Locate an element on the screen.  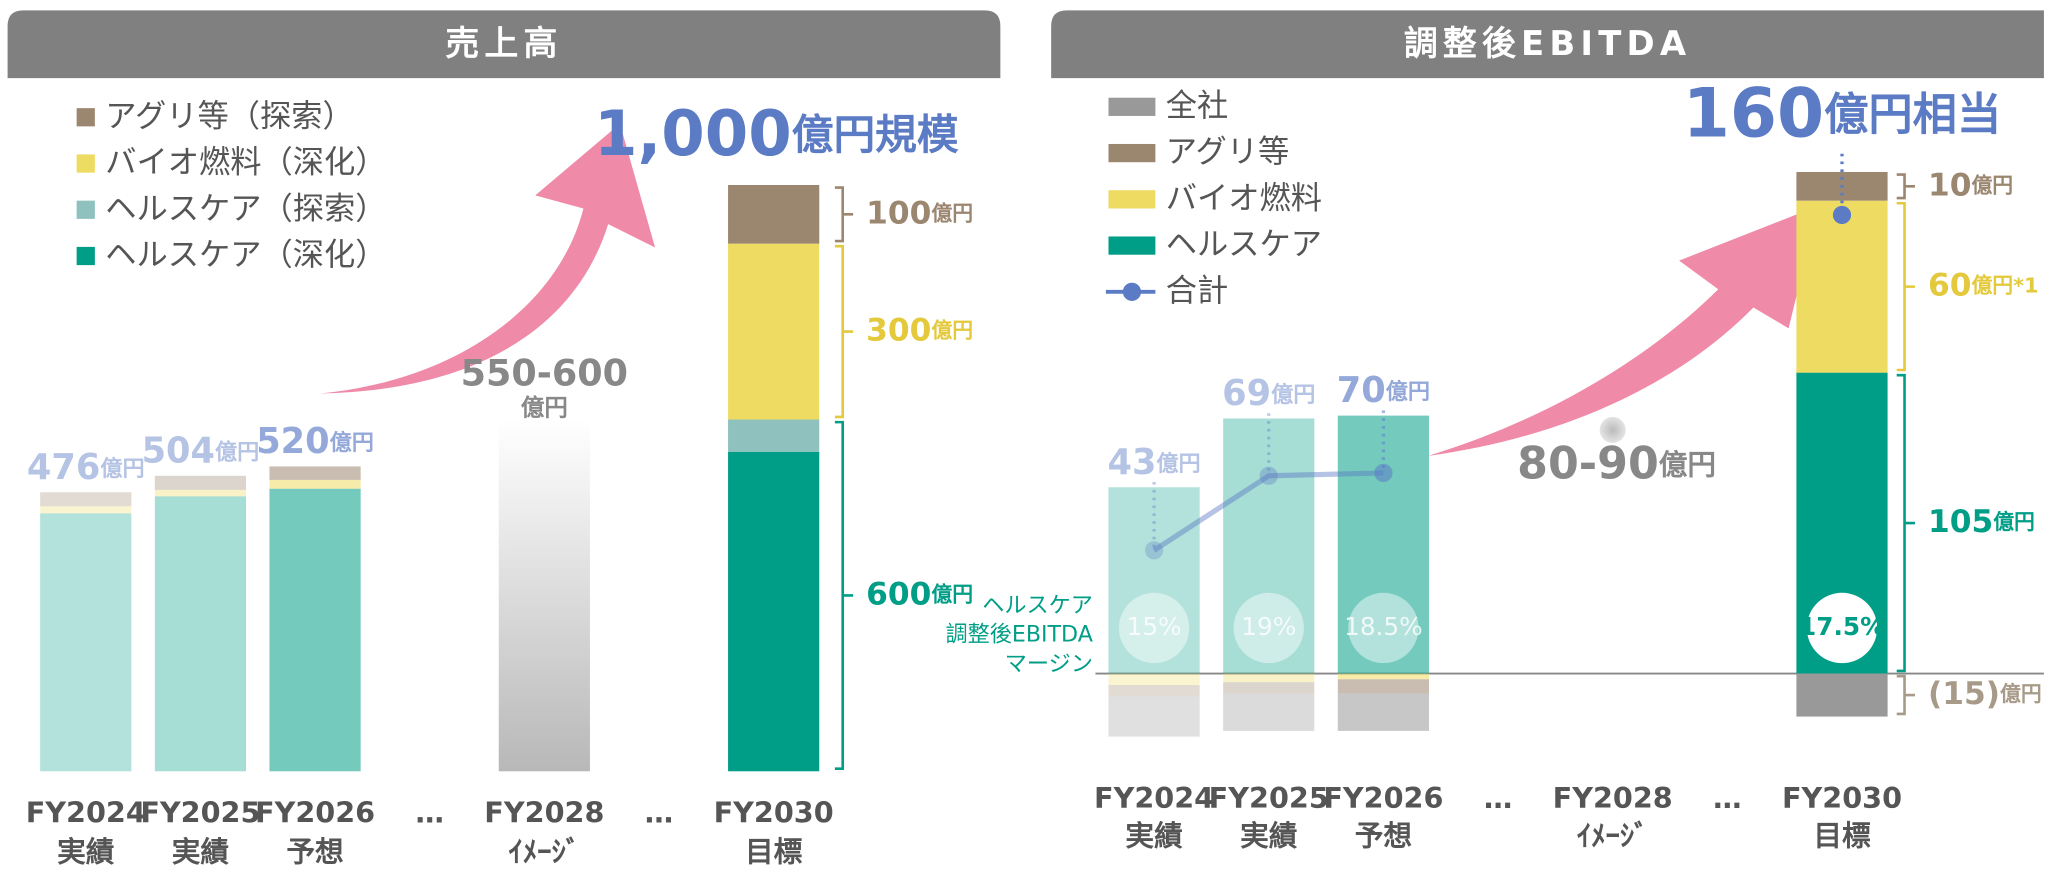
x-tick-sublabel: 予想 is located at coordinates (1383, 836).